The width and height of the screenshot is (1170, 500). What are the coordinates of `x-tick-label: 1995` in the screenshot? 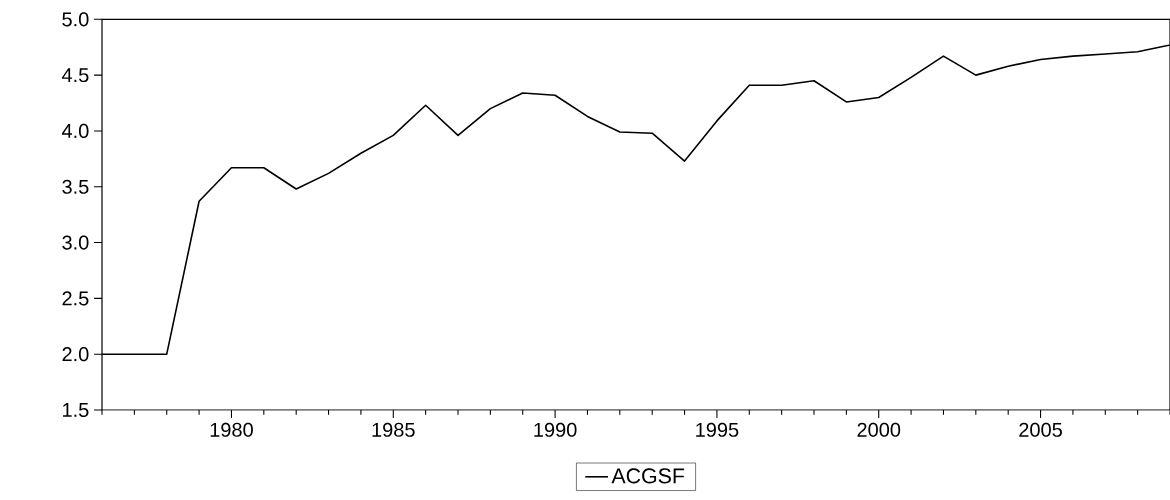 It's located at (717, 429).